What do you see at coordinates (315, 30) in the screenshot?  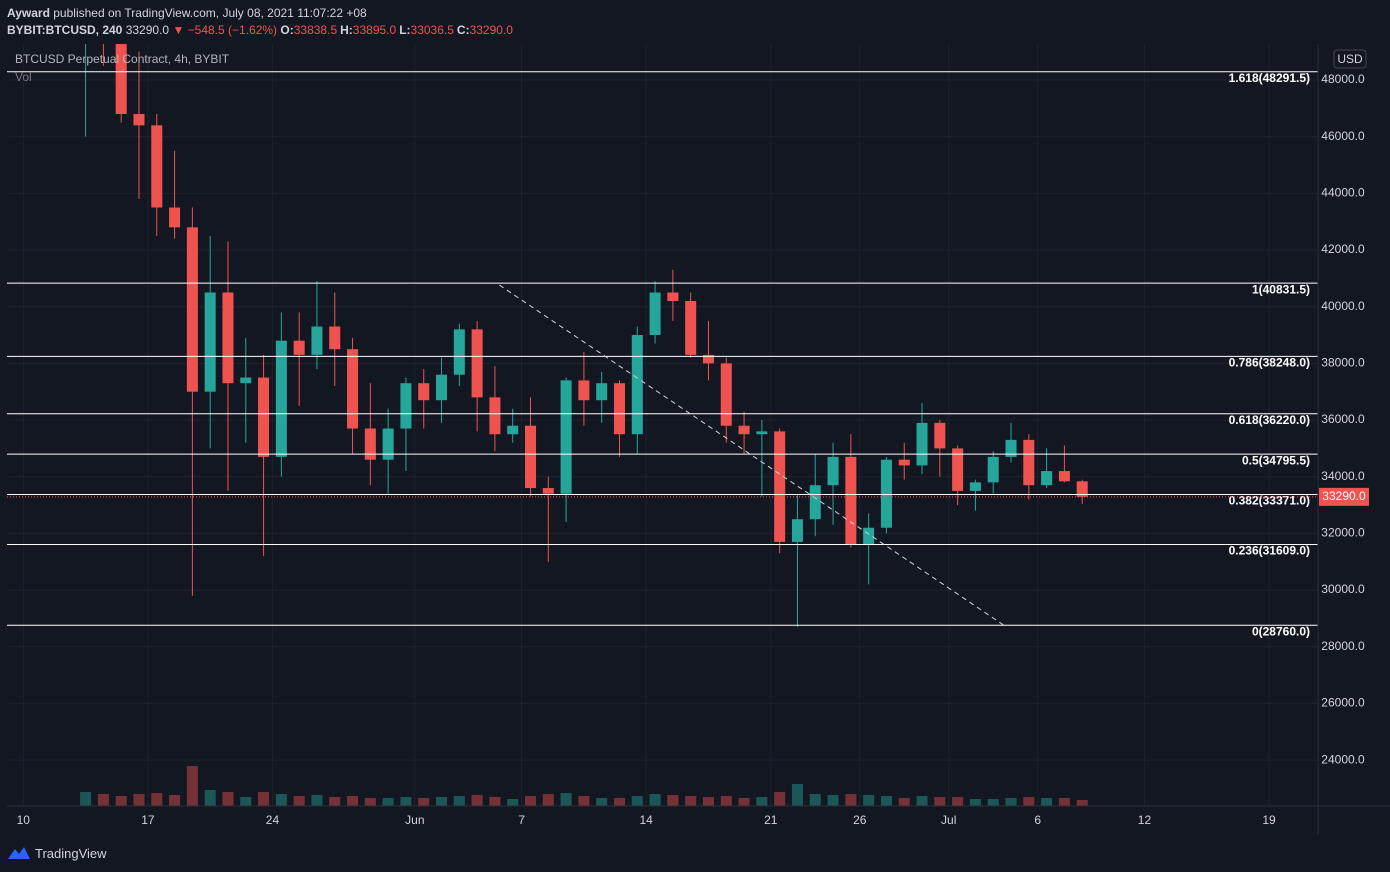 I see `ohlc-value: 33838.5` at bounding box center [315, 30].